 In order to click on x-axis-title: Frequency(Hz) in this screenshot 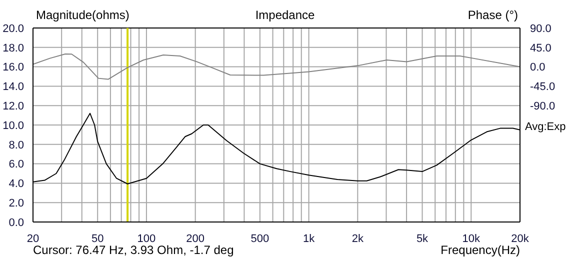, I will do `click(480, 250)`.